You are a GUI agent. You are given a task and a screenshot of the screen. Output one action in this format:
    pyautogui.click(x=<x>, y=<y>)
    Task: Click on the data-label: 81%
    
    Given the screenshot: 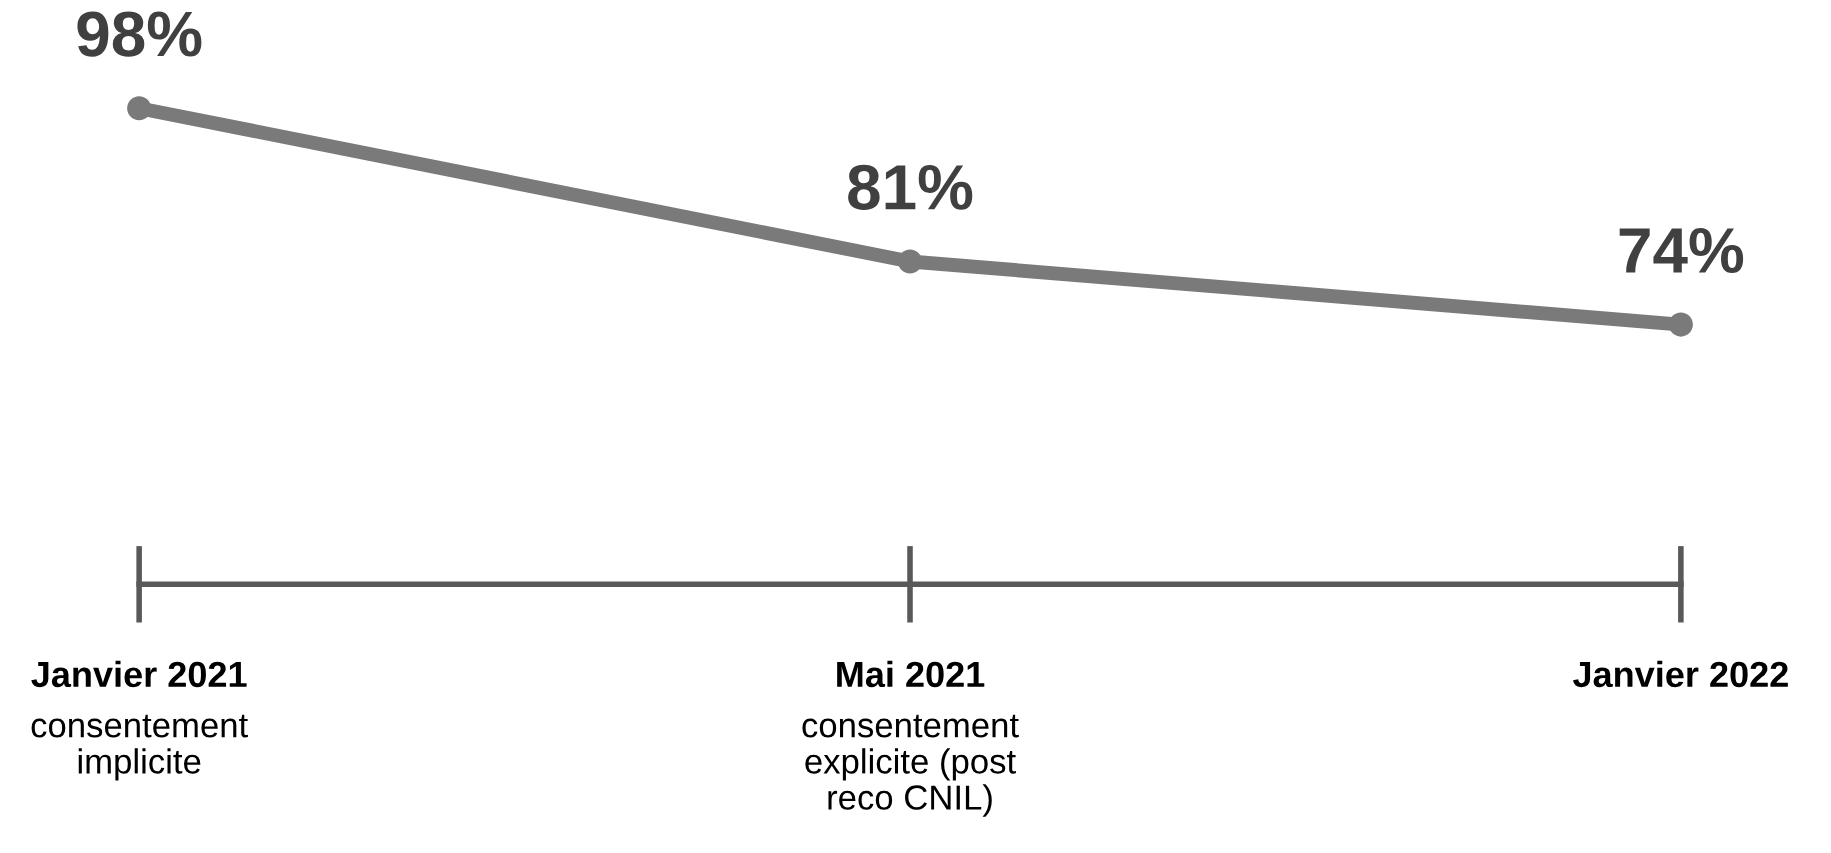 What is the action you would take?
    pyautogui.click(x=910, y=187)
    